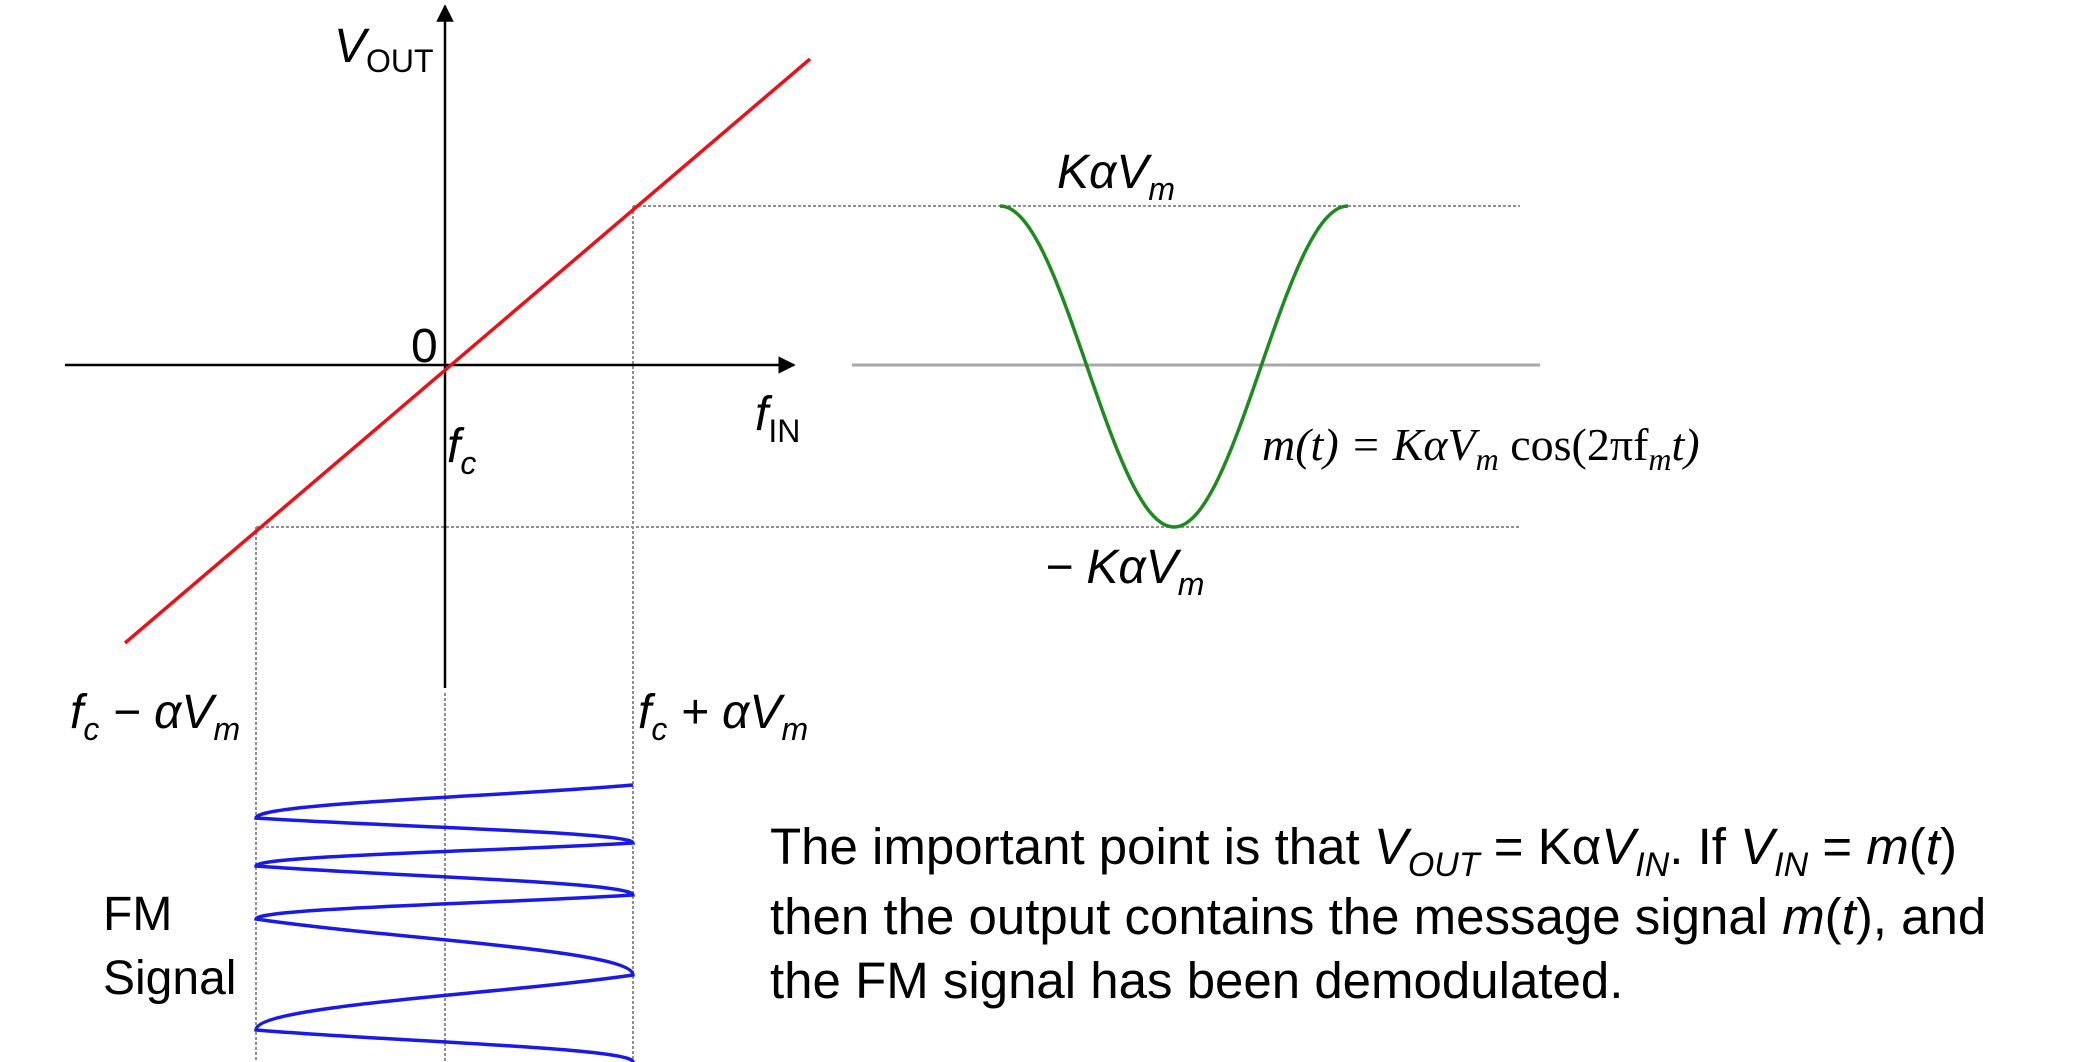  What do you see at coordinates (1174, 366) in the screenshot?
I see `demodulated-output-curve` at bounding box center [1174, 366].